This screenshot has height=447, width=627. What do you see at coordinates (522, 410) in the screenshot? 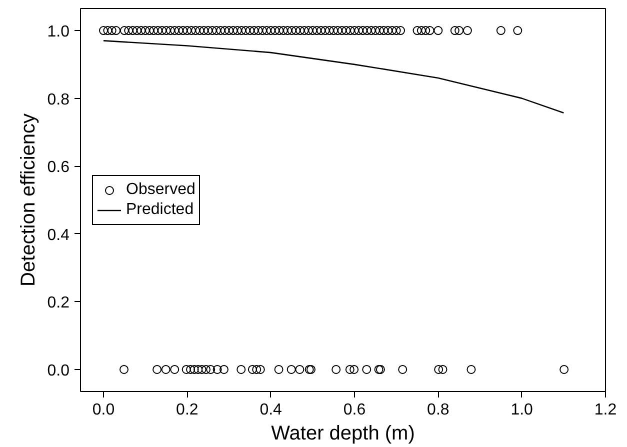
I see `x-tick-label: 1.0` at bounding box center [522, 410].